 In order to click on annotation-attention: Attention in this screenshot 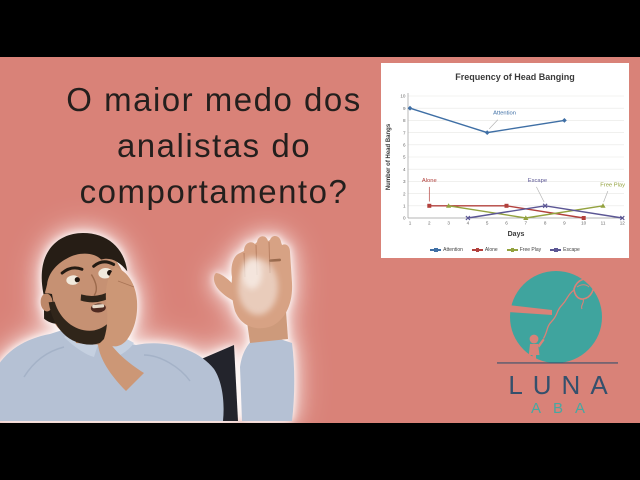, I will do `click(504, 113)`.